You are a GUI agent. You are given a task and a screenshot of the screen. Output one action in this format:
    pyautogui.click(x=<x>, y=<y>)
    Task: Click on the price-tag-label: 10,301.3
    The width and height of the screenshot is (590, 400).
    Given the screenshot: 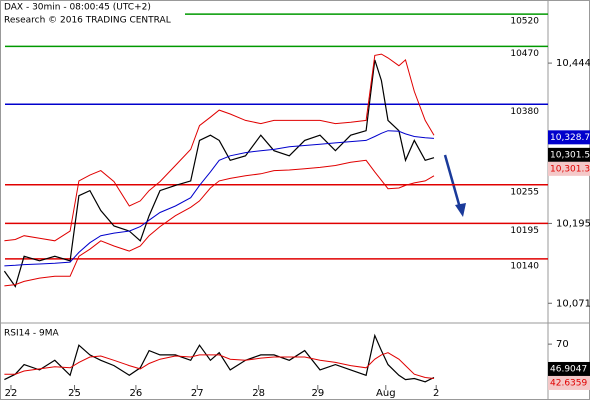 What is the action you would take?
    pyautogui.click(x=570, y=169)
    